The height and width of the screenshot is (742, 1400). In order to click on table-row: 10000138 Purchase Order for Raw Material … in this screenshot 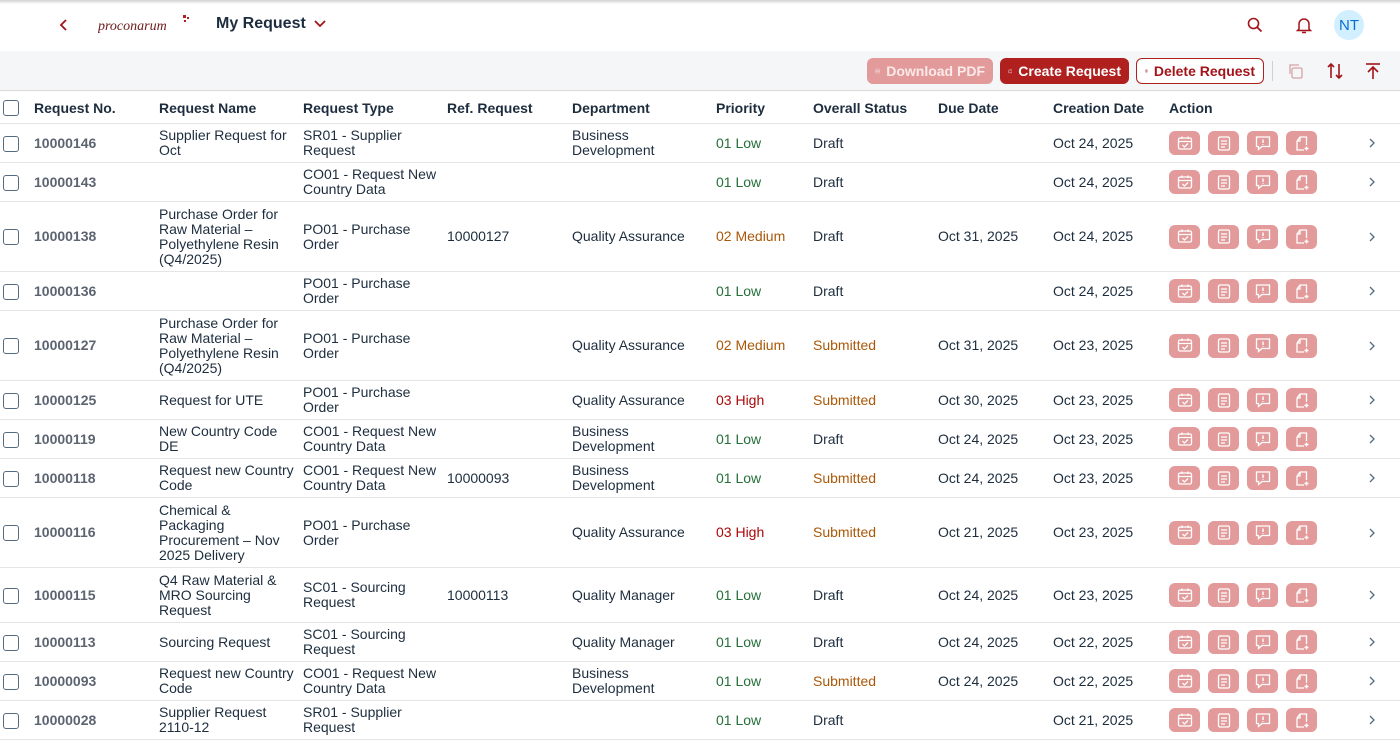, I will do `click(700, 237)`.